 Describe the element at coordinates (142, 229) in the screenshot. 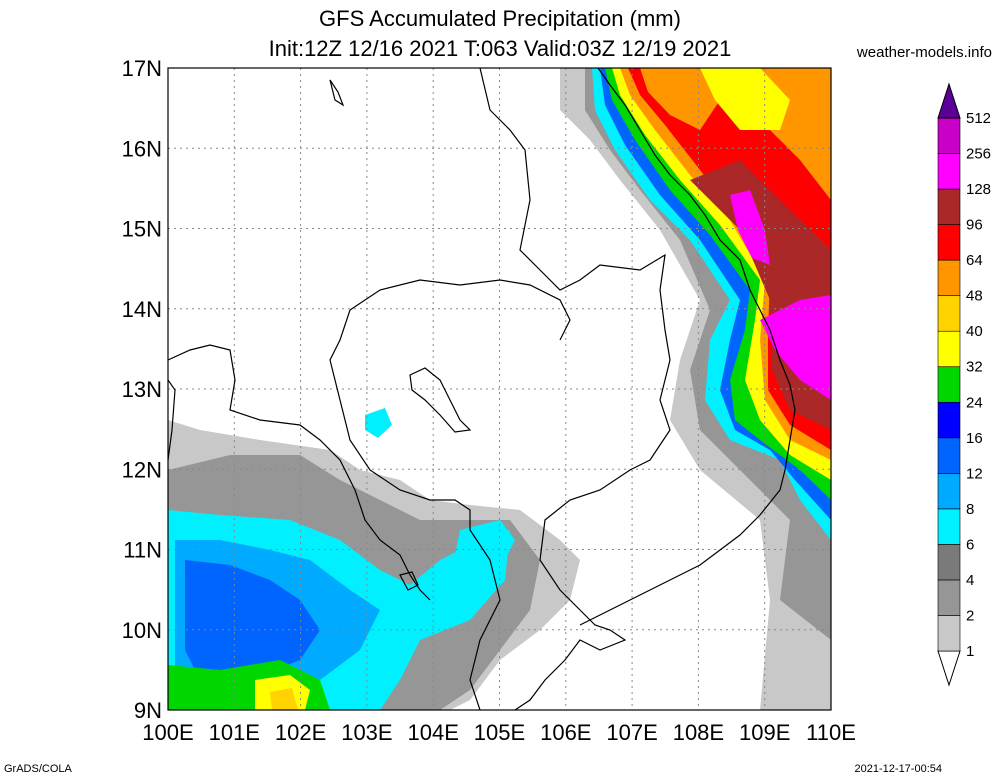

I see `latitude-tick-label: 15N` at that location.